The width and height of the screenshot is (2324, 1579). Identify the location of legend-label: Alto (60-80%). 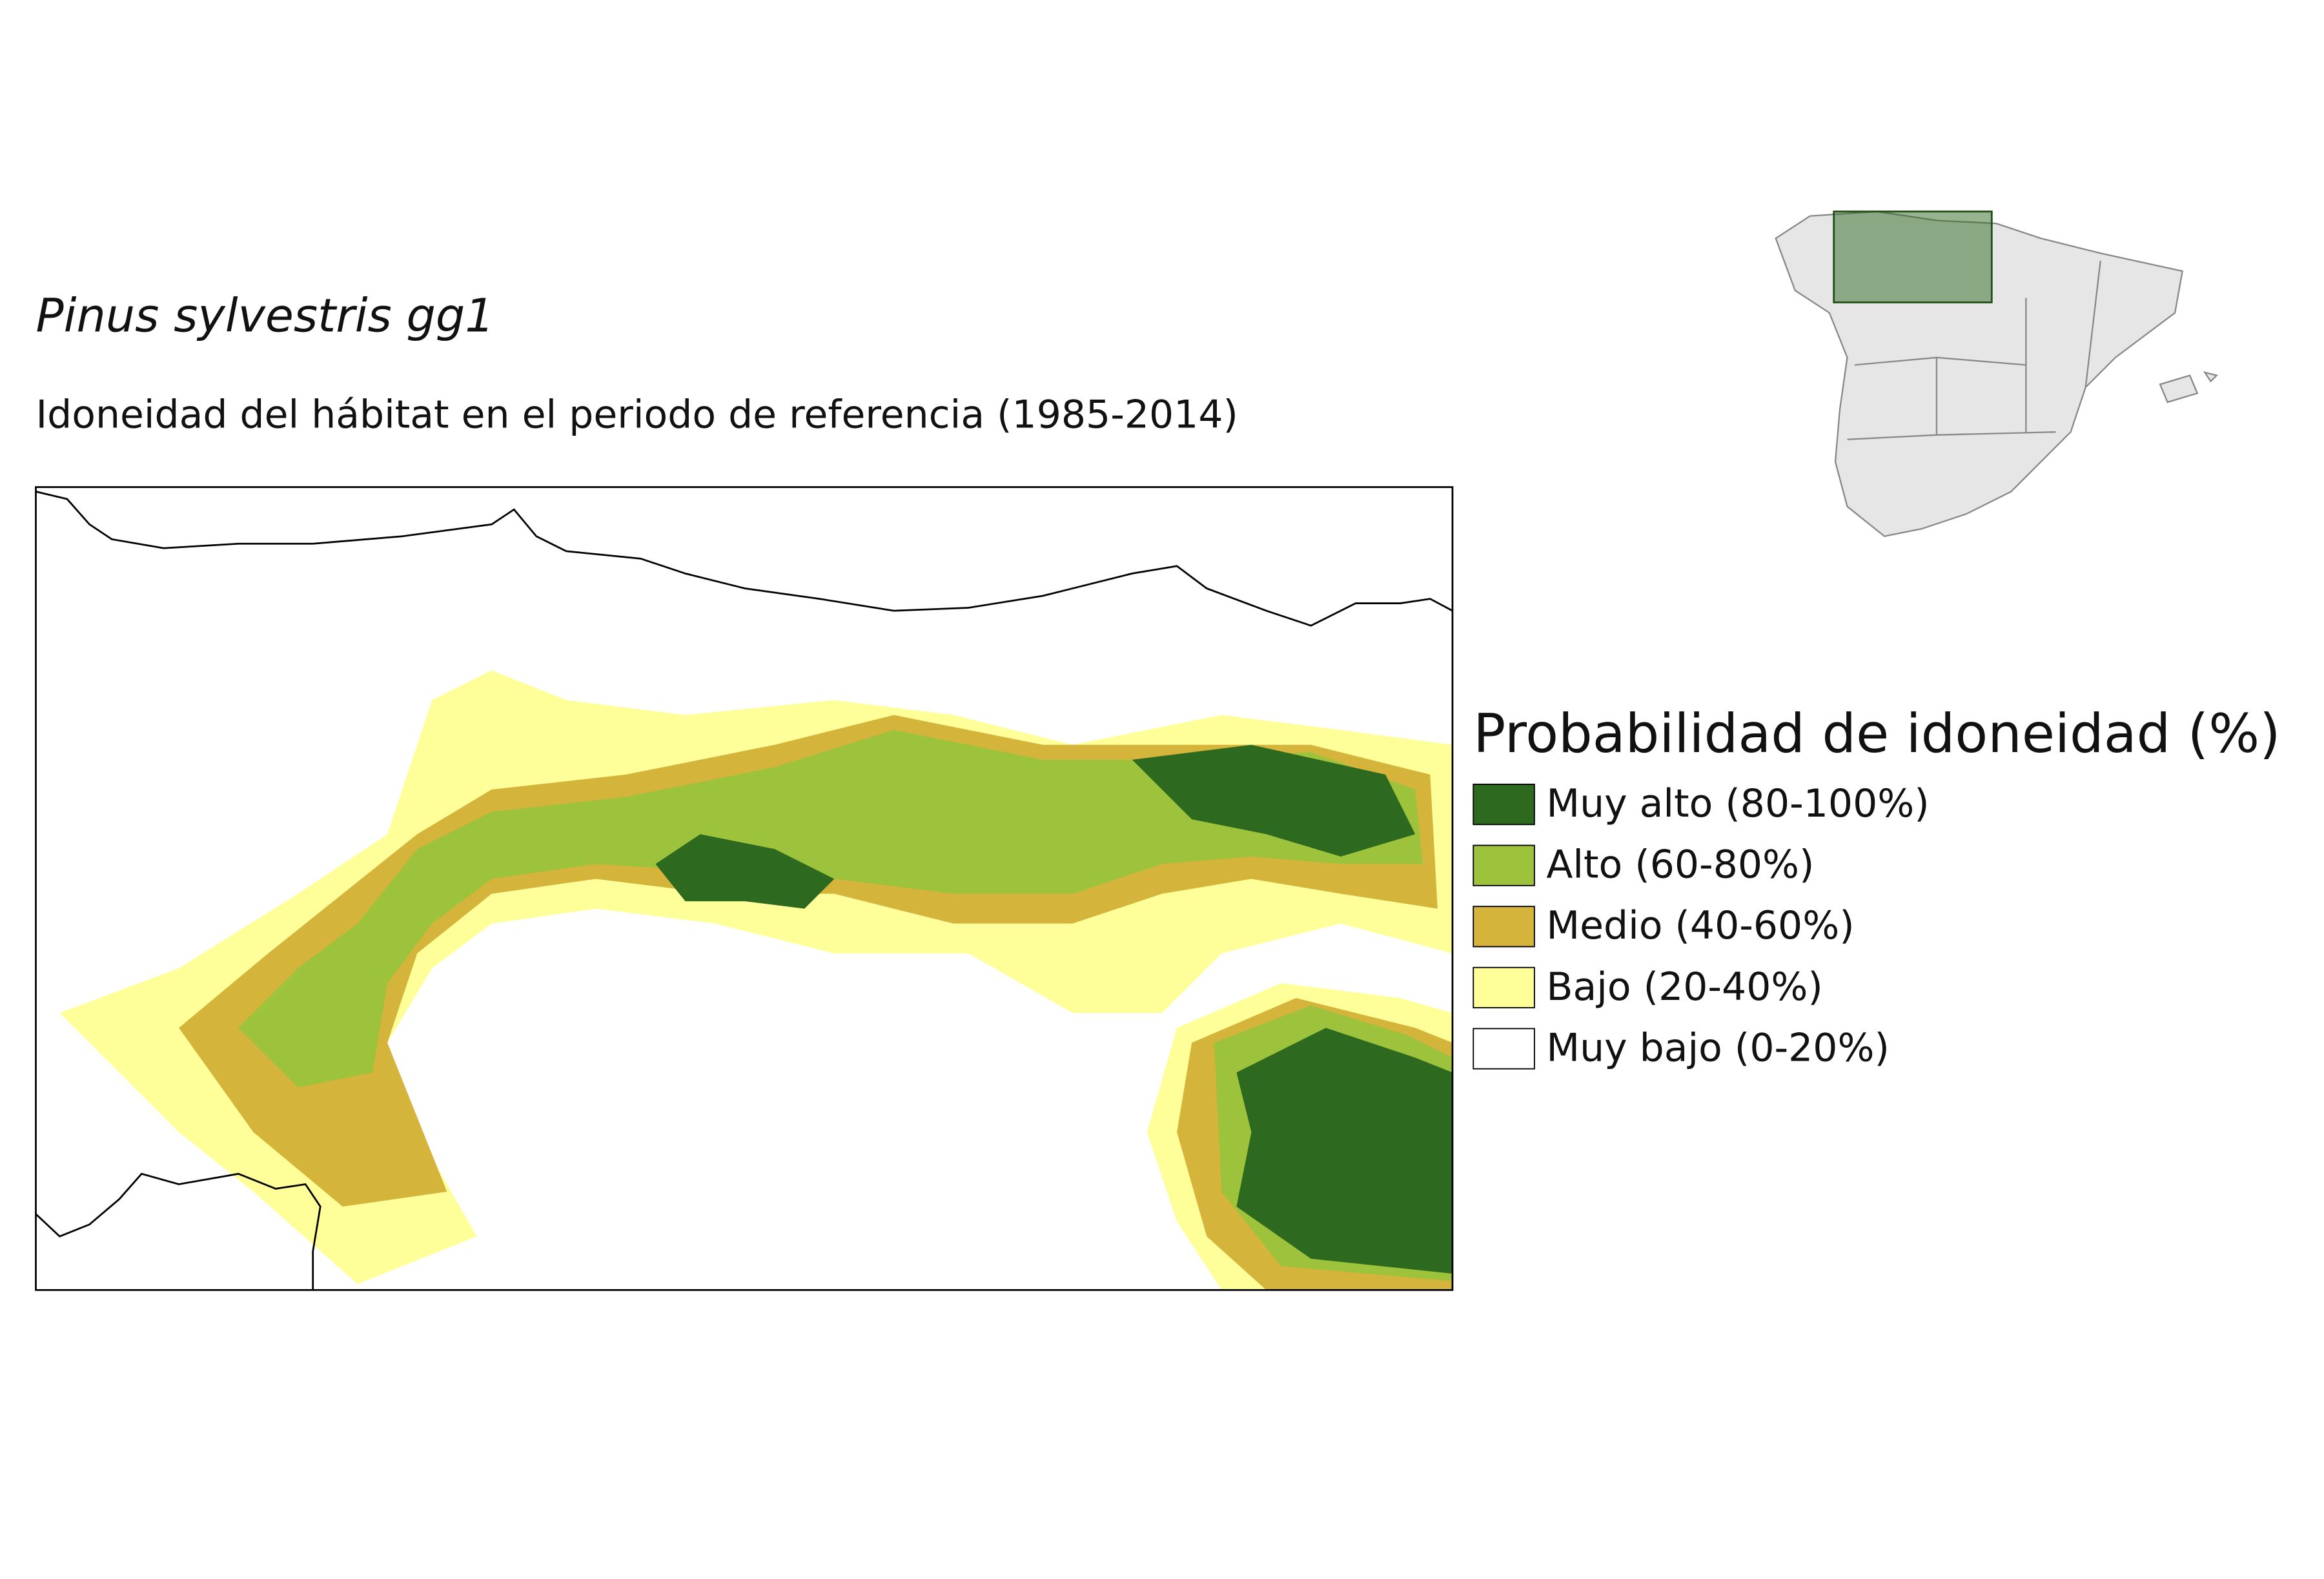
(1680, 865).